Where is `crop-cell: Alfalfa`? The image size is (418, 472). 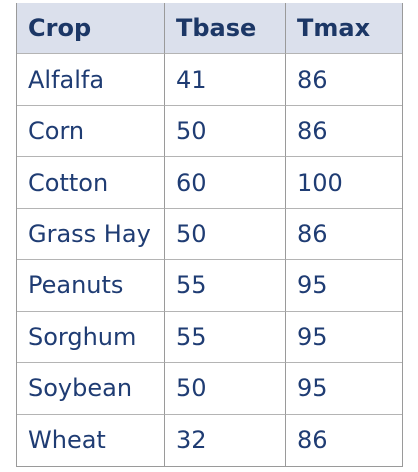
crop-cell: Alfalfa is located at coordinates (91, 80).